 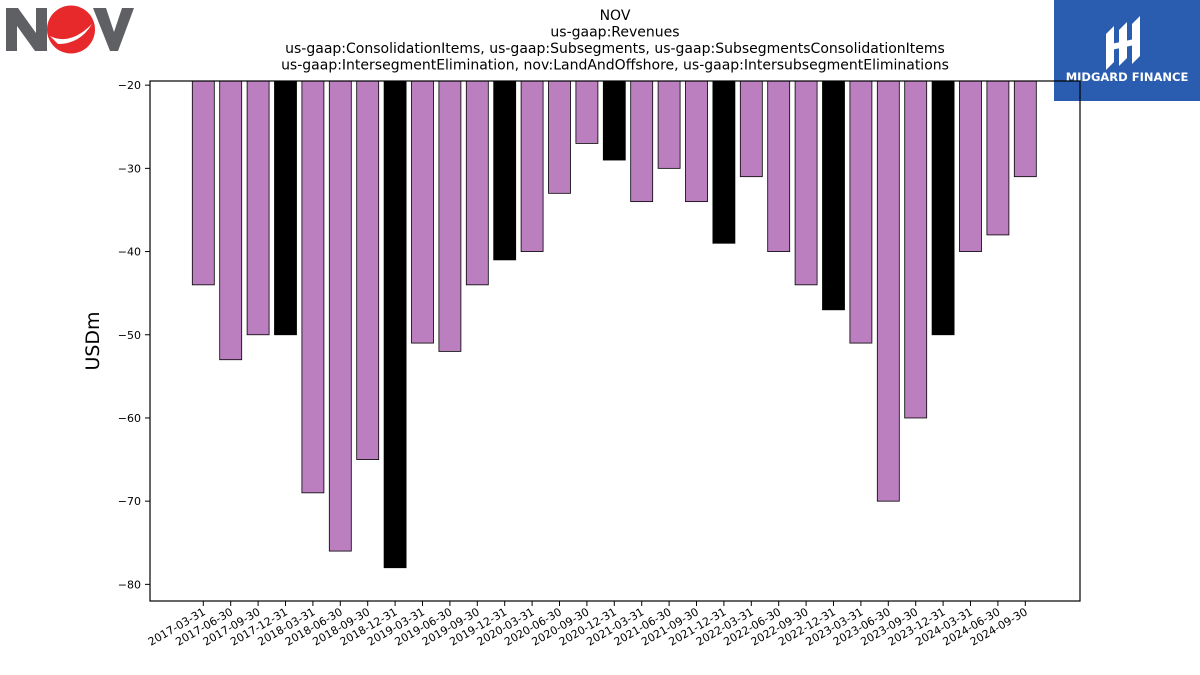 I want to click on brand-mark-icon, so click(x=1123, y=43).